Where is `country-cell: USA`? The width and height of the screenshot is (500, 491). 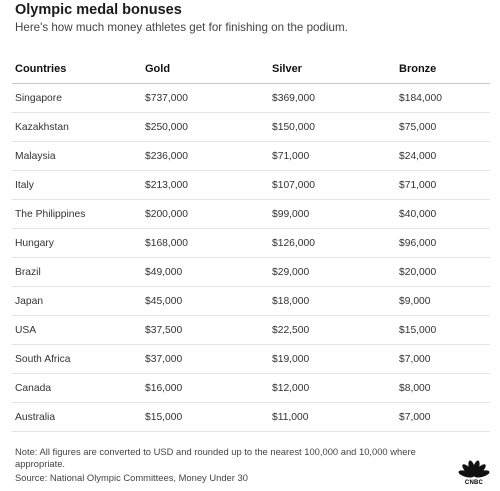
country-cell: USA is located at coordinates (26, 330).